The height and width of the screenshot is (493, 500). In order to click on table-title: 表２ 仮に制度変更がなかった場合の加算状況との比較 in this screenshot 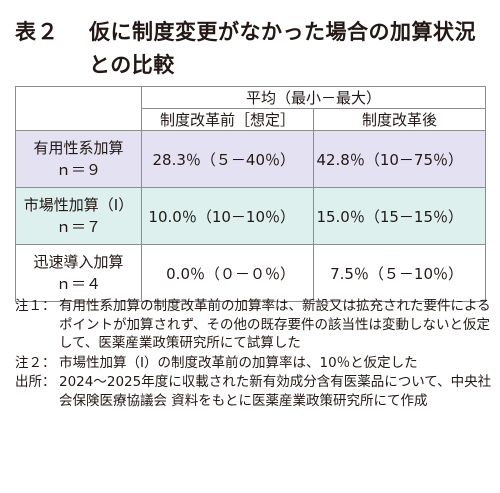, I will do `click(254, 49)`.